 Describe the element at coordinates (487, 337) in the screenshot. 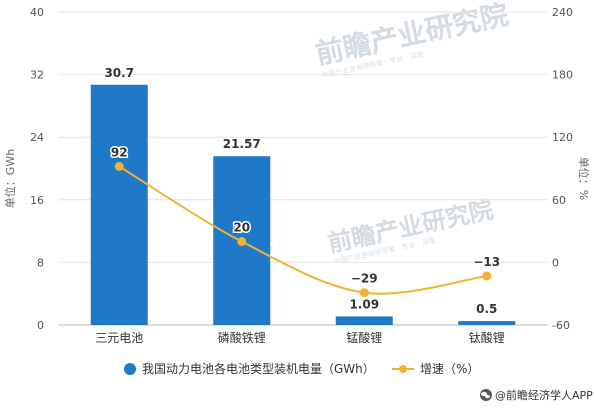

I see `x-tick-label: 钛酸锂` at that location.